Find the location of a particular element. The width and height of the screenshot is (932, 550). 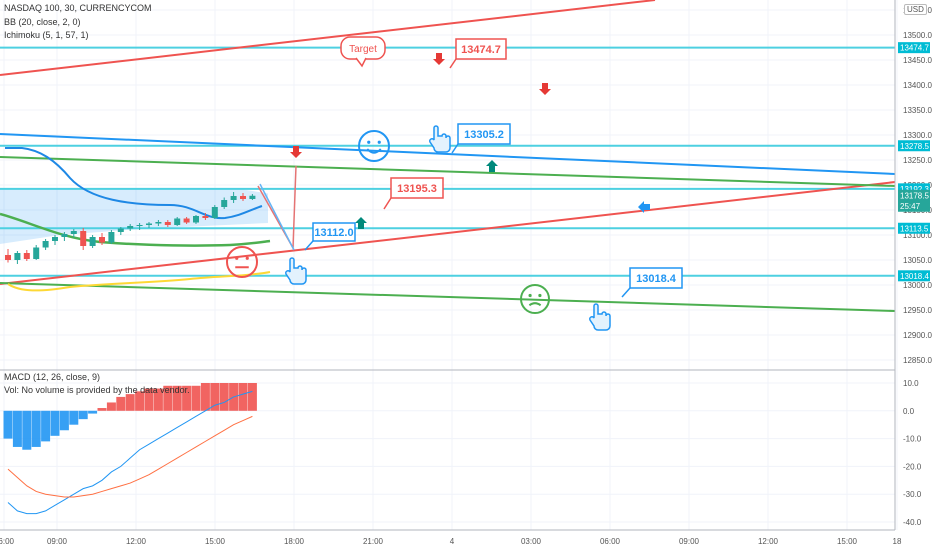

target-callout: Target is located at coordinates (363, 52).